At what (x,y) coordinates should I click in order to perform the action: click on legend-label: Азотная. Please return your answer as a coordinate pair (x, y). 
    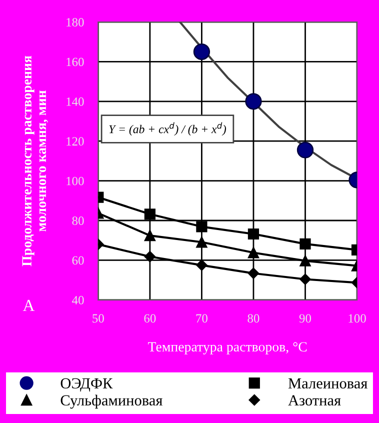
    Looking at the image, I should click on (314, 400).